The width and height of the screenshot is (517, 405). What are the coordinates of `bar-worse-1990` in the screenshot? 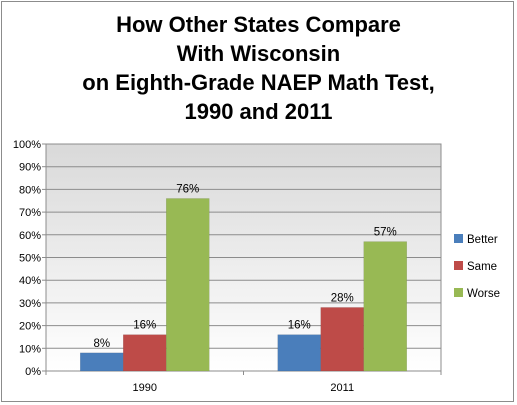 It's located at (188, 285).